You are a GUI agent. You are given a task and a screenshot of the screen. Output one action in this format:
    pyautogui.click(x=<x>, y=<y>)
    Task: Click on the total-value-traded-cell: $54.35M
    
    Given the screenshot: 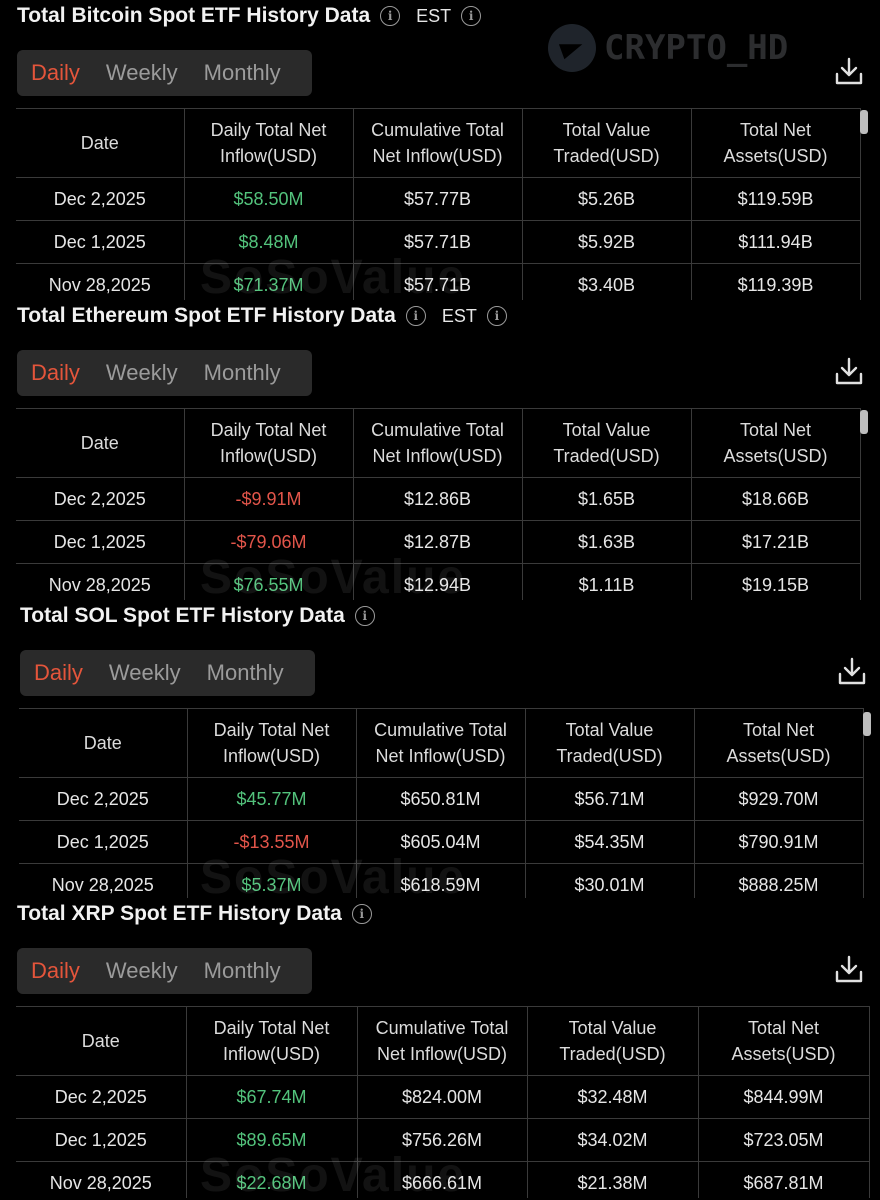 What is the action you would take?
    pyautogui.click(x=609, y=842)
    